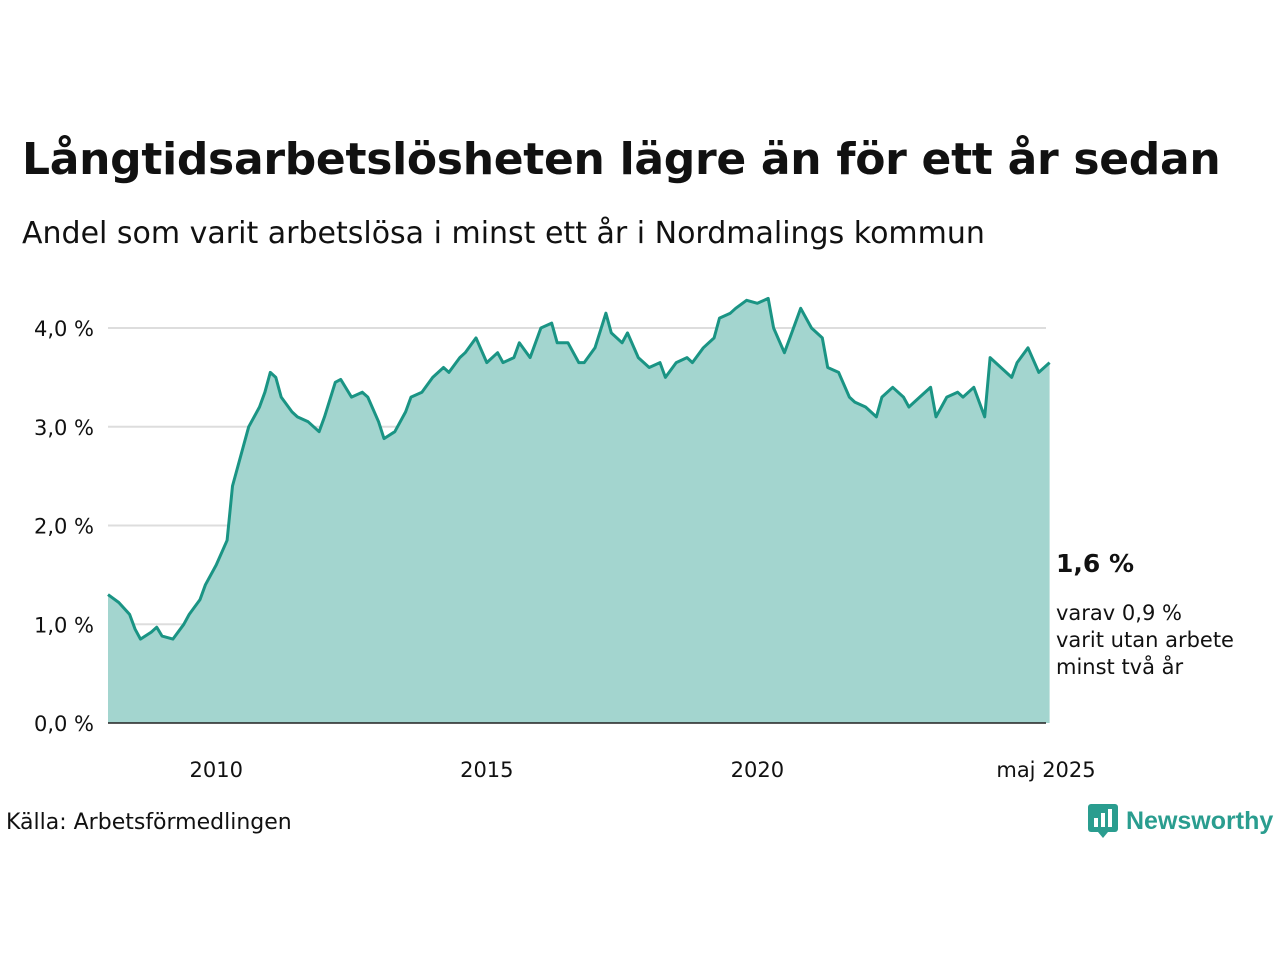 This screenshot has width=1280, height=960. Describe the element at coordinates (1200, 820) in the screenshot. I see `brand-name: Newsworthy` at that location.